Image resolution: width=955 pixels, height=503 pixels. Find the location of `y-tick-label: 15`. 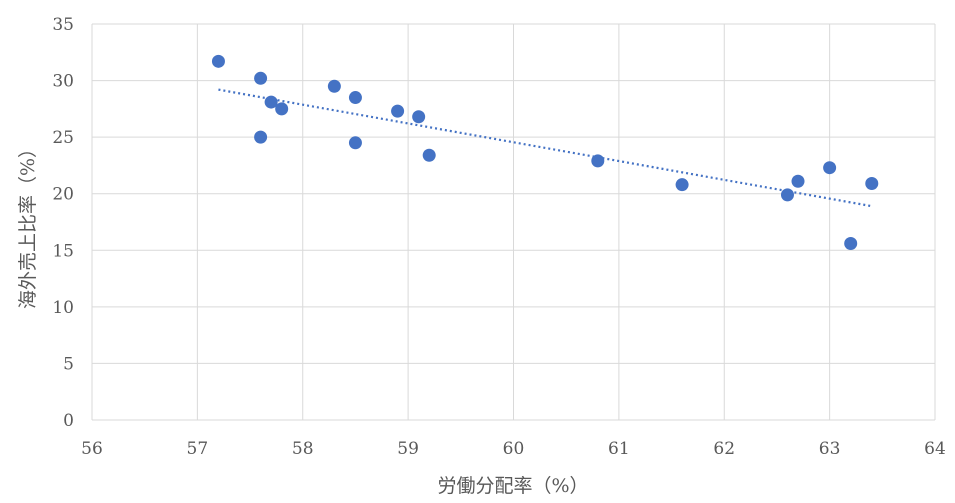

y-tick-label: 15 is located at coordinates (63, 251).